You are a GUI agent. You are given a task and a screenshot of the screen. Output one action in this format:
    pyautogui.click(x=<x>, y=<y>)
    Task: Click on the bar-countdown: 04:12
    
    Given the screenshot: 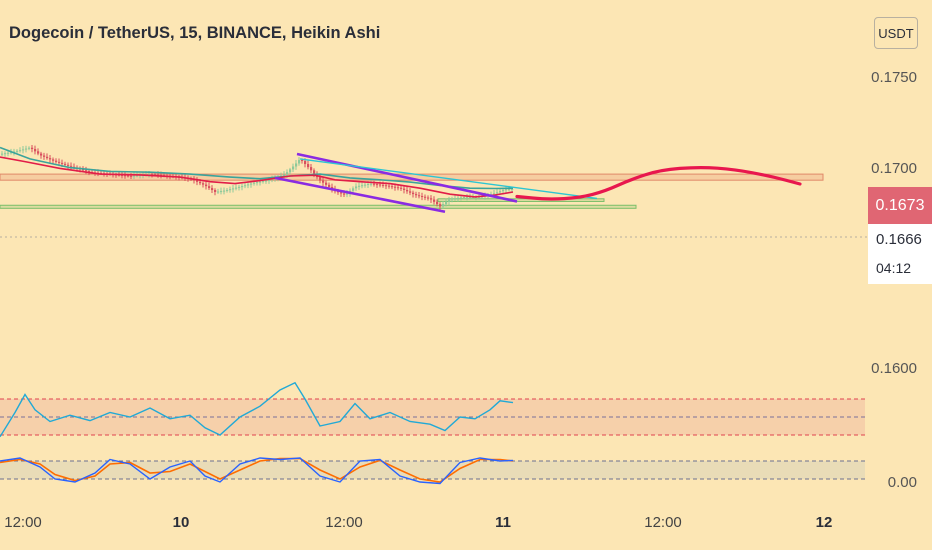 What is the action you would take?
    pyautogui.click(x=894, y=268)
    